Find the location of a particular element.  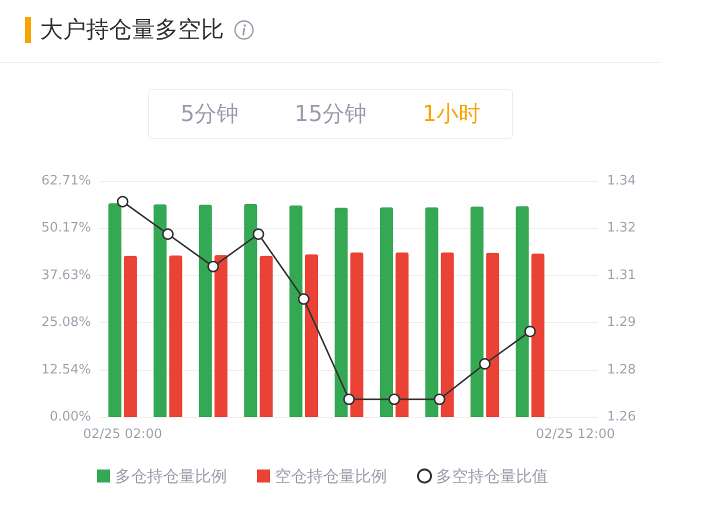

y2-tick-label: 1.32 is located at coordinates (621, 228).